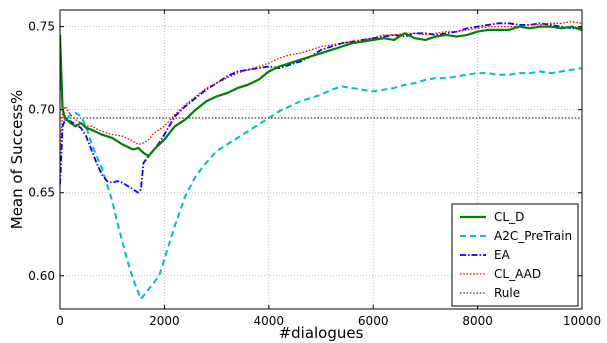  What do you see at coordinates (60, 321) in the screenshot?
I see `x-tick-label: 0` at bounding box center [60, 321].